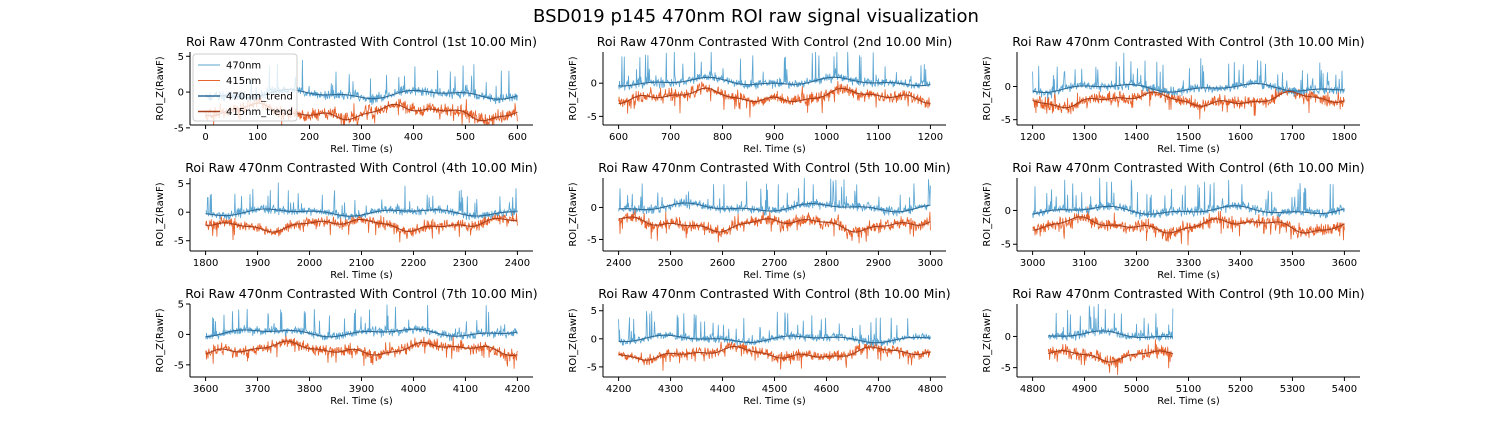 This screenshot has height=432, width=1512. Describe the element at coordinates (243, 66) in the screenshot. I see `legend-label: 470nm` at that location.